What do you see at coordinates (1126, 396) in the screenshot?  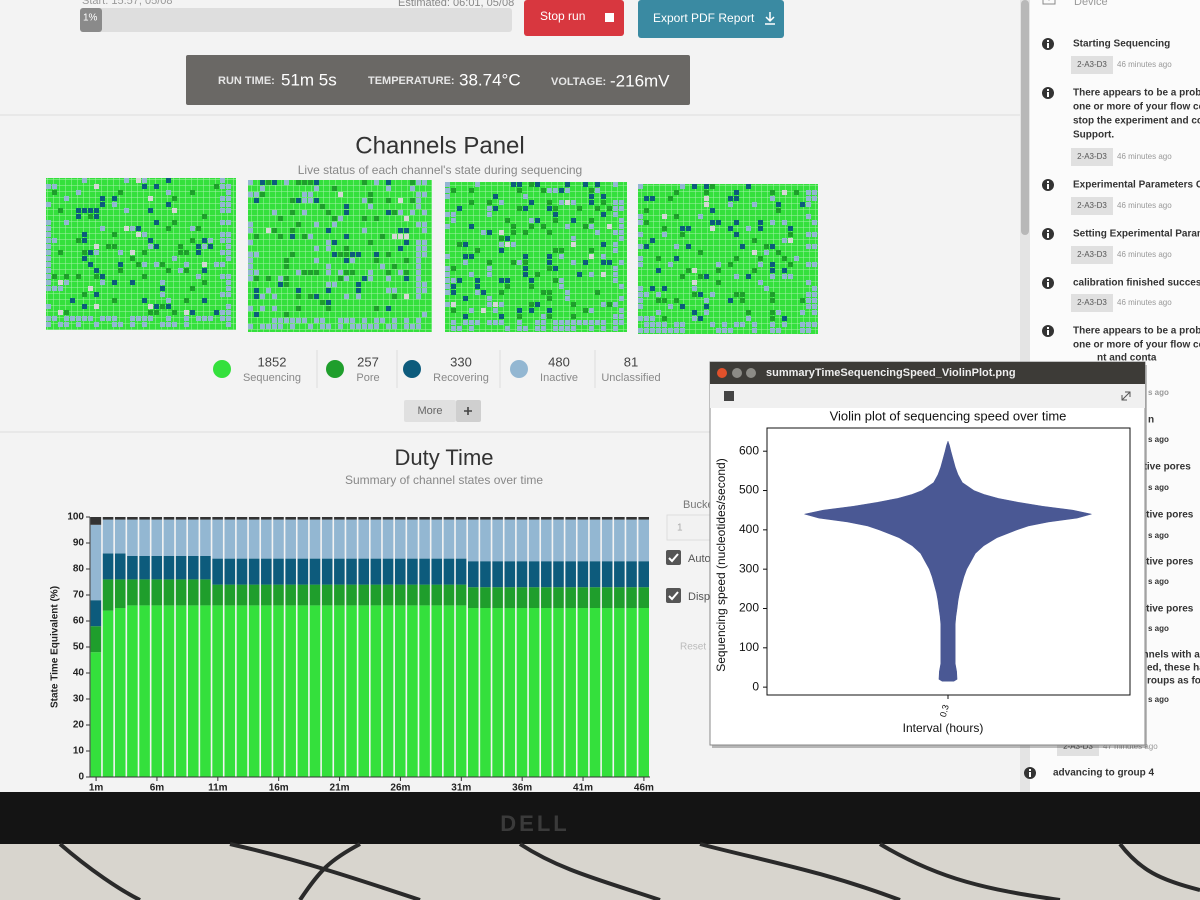 I see `expand-icon` at bounding box center [1126, 396].